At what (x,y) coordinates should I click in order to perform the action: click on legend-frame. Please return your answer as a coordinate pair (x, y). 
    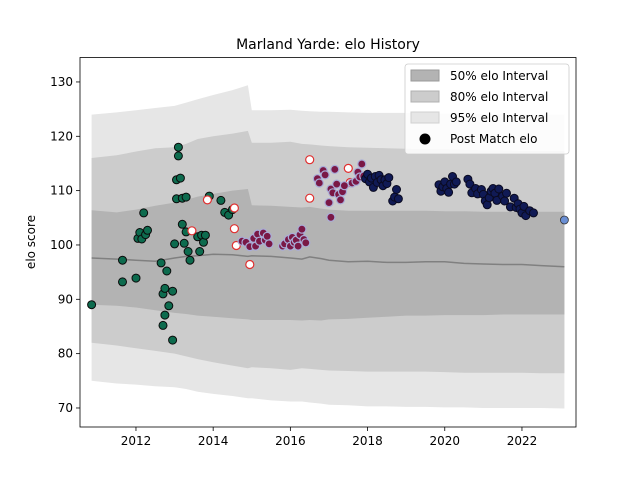
    Looking at the image, I should click on (487, 109).